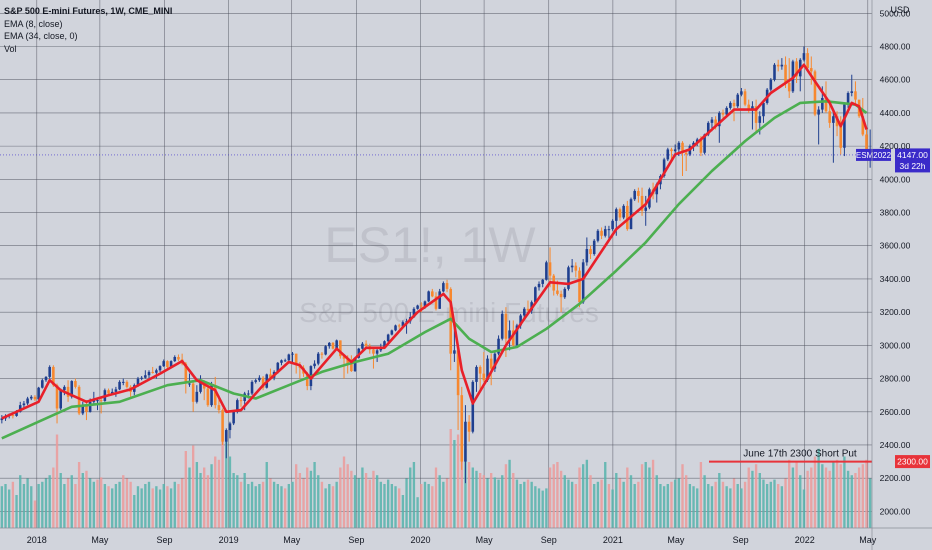  Describe the element at coordinates (895, 345) in the screenshot. I see `y-tick-label: 3000.00` at that location.